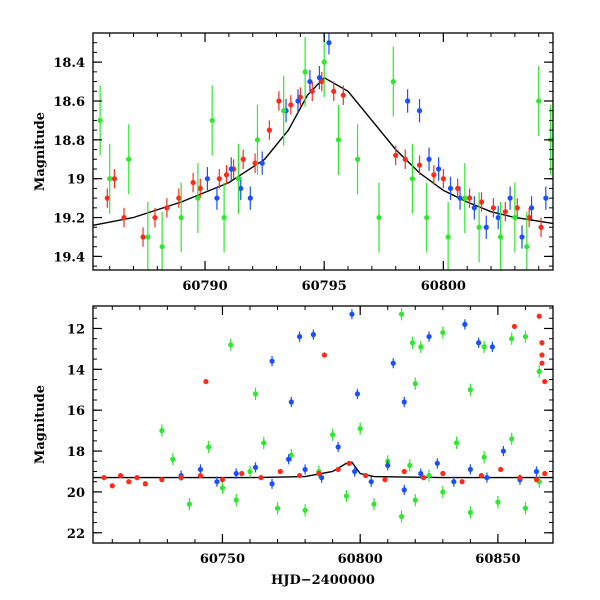 This screenshot has width=600, height=600. Describe the element at coordinates (76, 534) in the screenshot. I see `bottom-y-tick-label: 22` at that location.